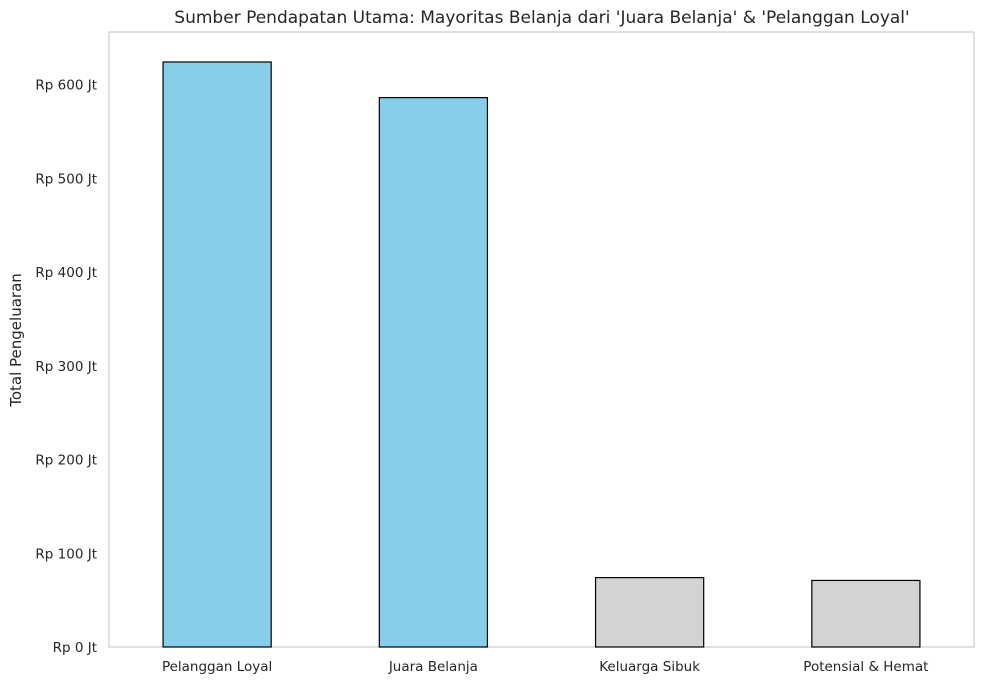 Image resolution: width=984 pixels, height=684 pixels. What do you see at coordinates (217, 354) in the screenshot?
I see `bar-pelanggan-loyal` at bounding box center [217, 354].